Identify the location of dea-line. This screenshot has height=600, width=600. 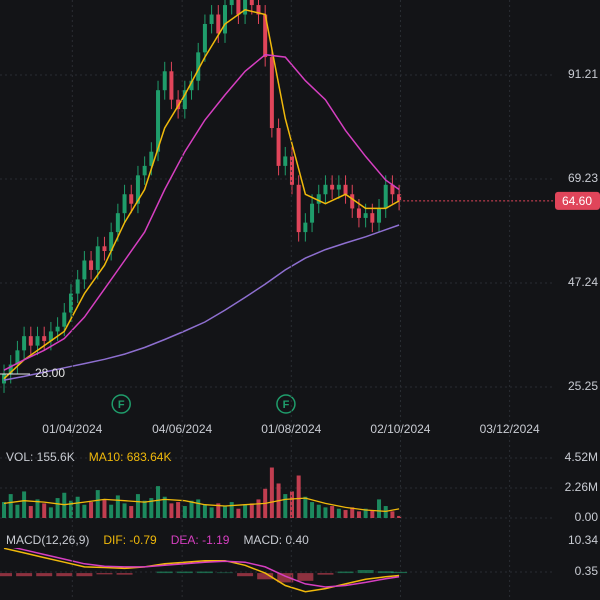
(206, 568).